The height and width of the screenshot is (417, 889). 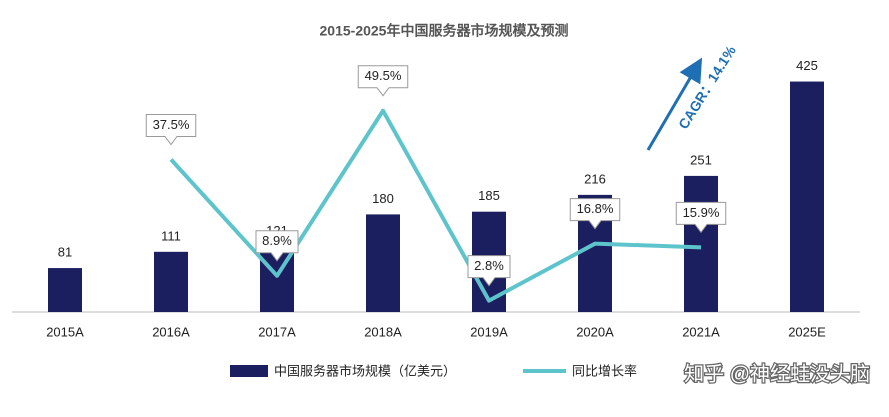 I want to click on bar-value-label: 180, so click(x=383, y=198).